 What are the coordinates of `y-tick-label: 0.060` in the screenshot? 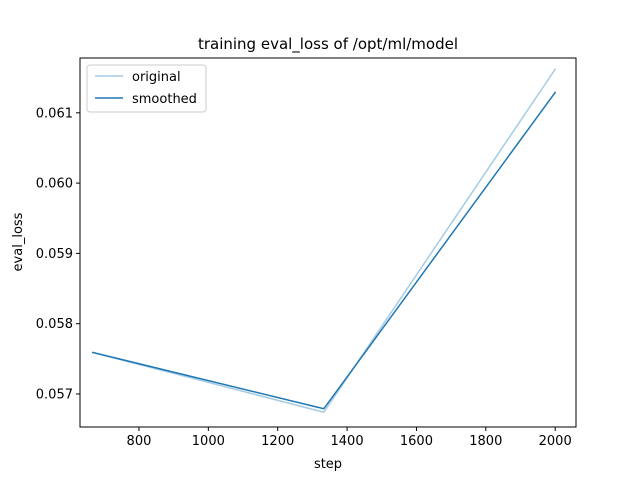 It's located at (54, 184).